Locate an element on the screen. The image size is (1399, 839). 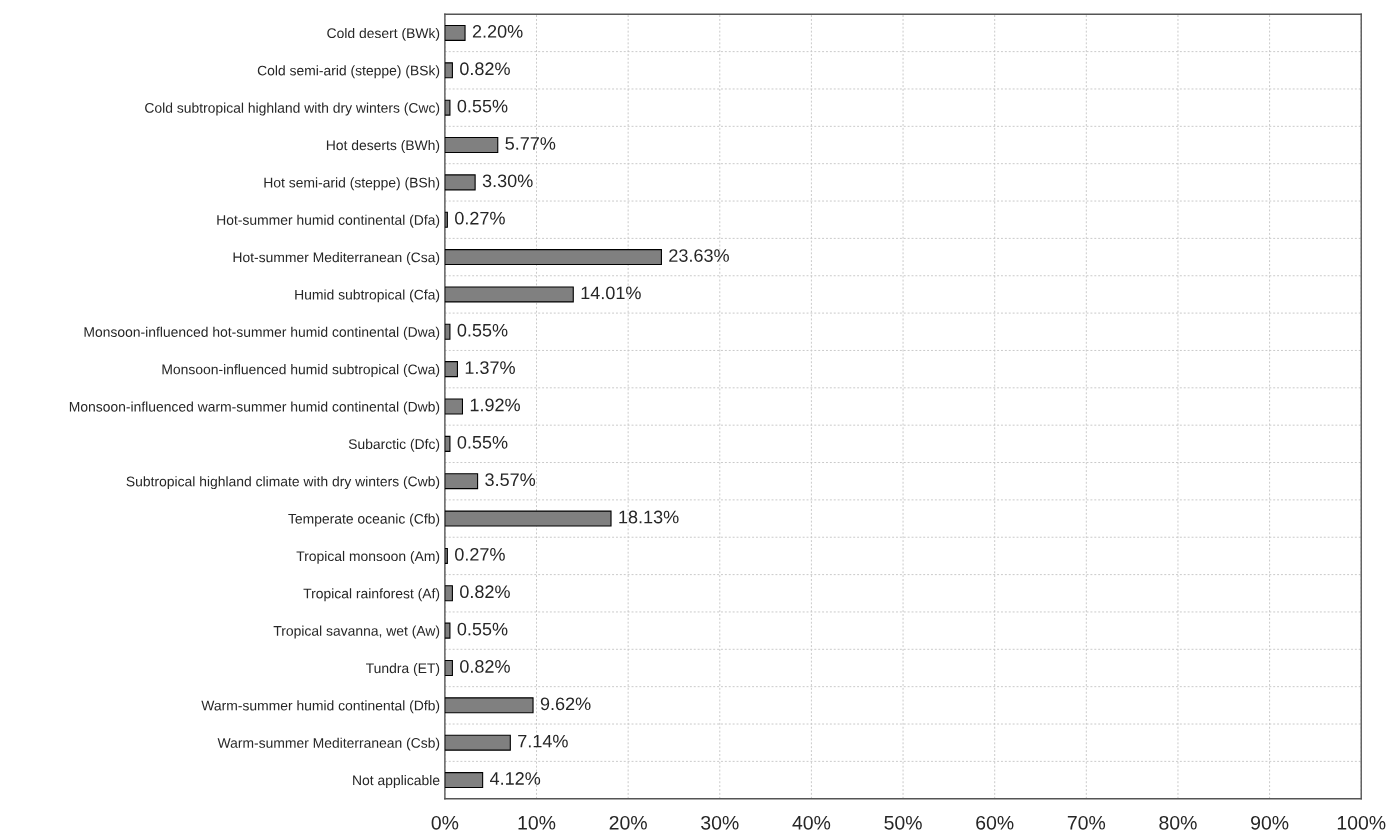
y-tick-label: Tropical rainforest (Af) is located at coordinates (371, 595).